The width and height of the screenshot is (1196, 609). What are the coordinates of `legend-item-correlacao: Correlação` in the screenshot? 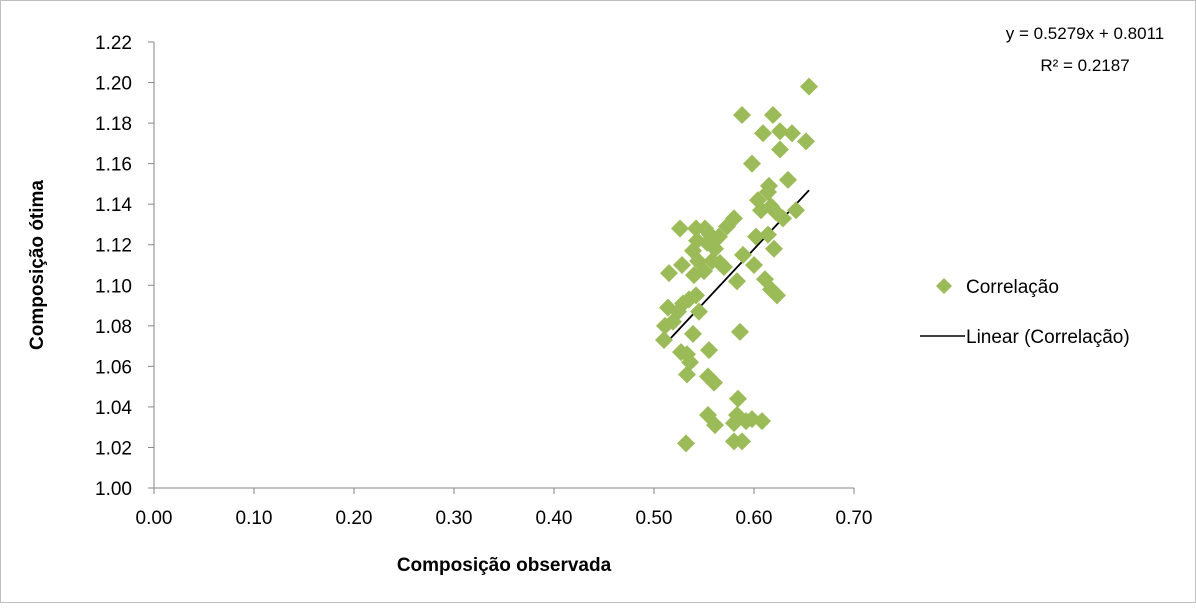 It's located at (997, 287).